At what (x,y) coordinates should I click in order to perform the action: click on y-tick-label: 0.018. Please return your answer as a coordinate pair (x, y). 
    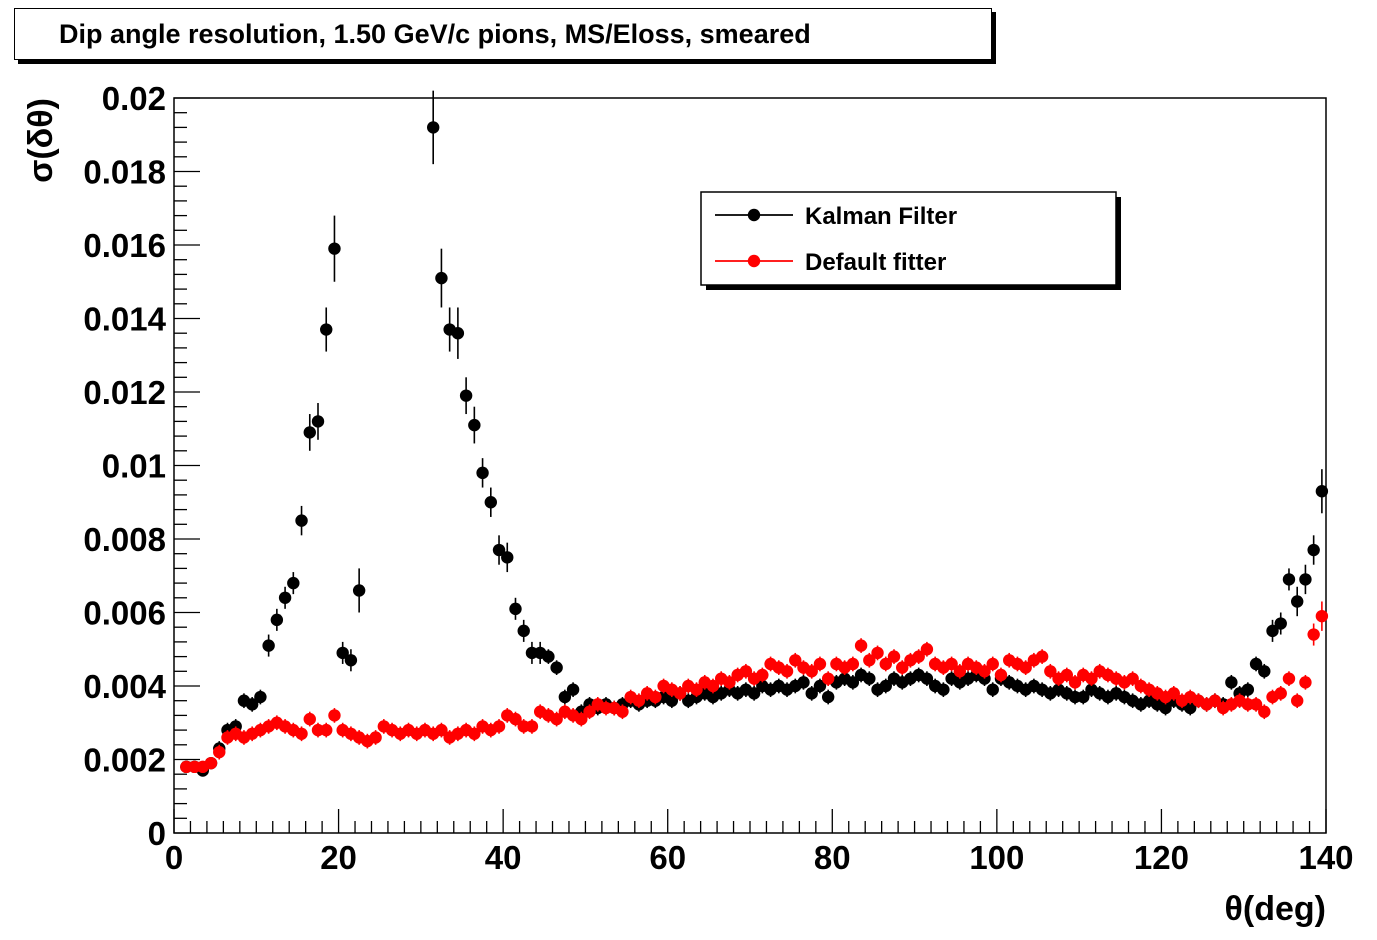
    Looking at the image, I should click on (124, 172).